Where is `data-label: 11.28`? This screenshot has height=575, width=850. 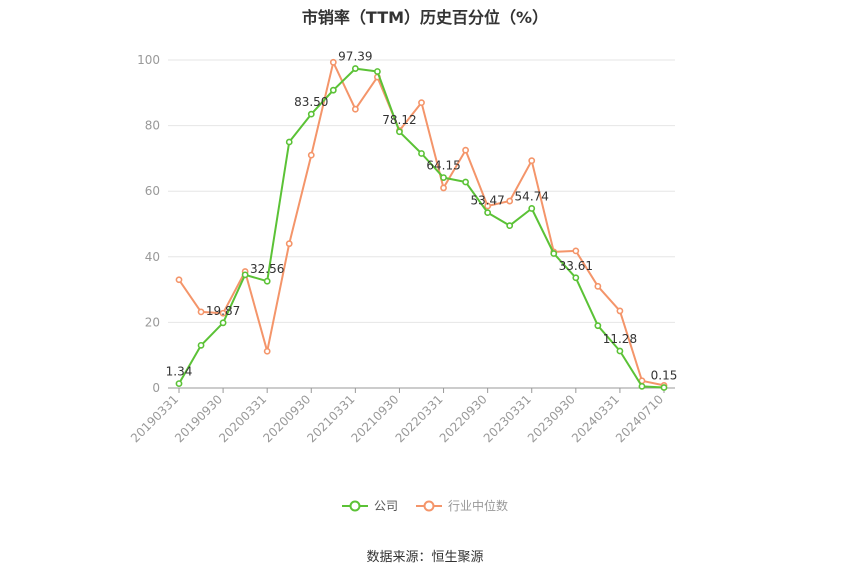
data-label: 11.28 is located at coordinates (620, 339).